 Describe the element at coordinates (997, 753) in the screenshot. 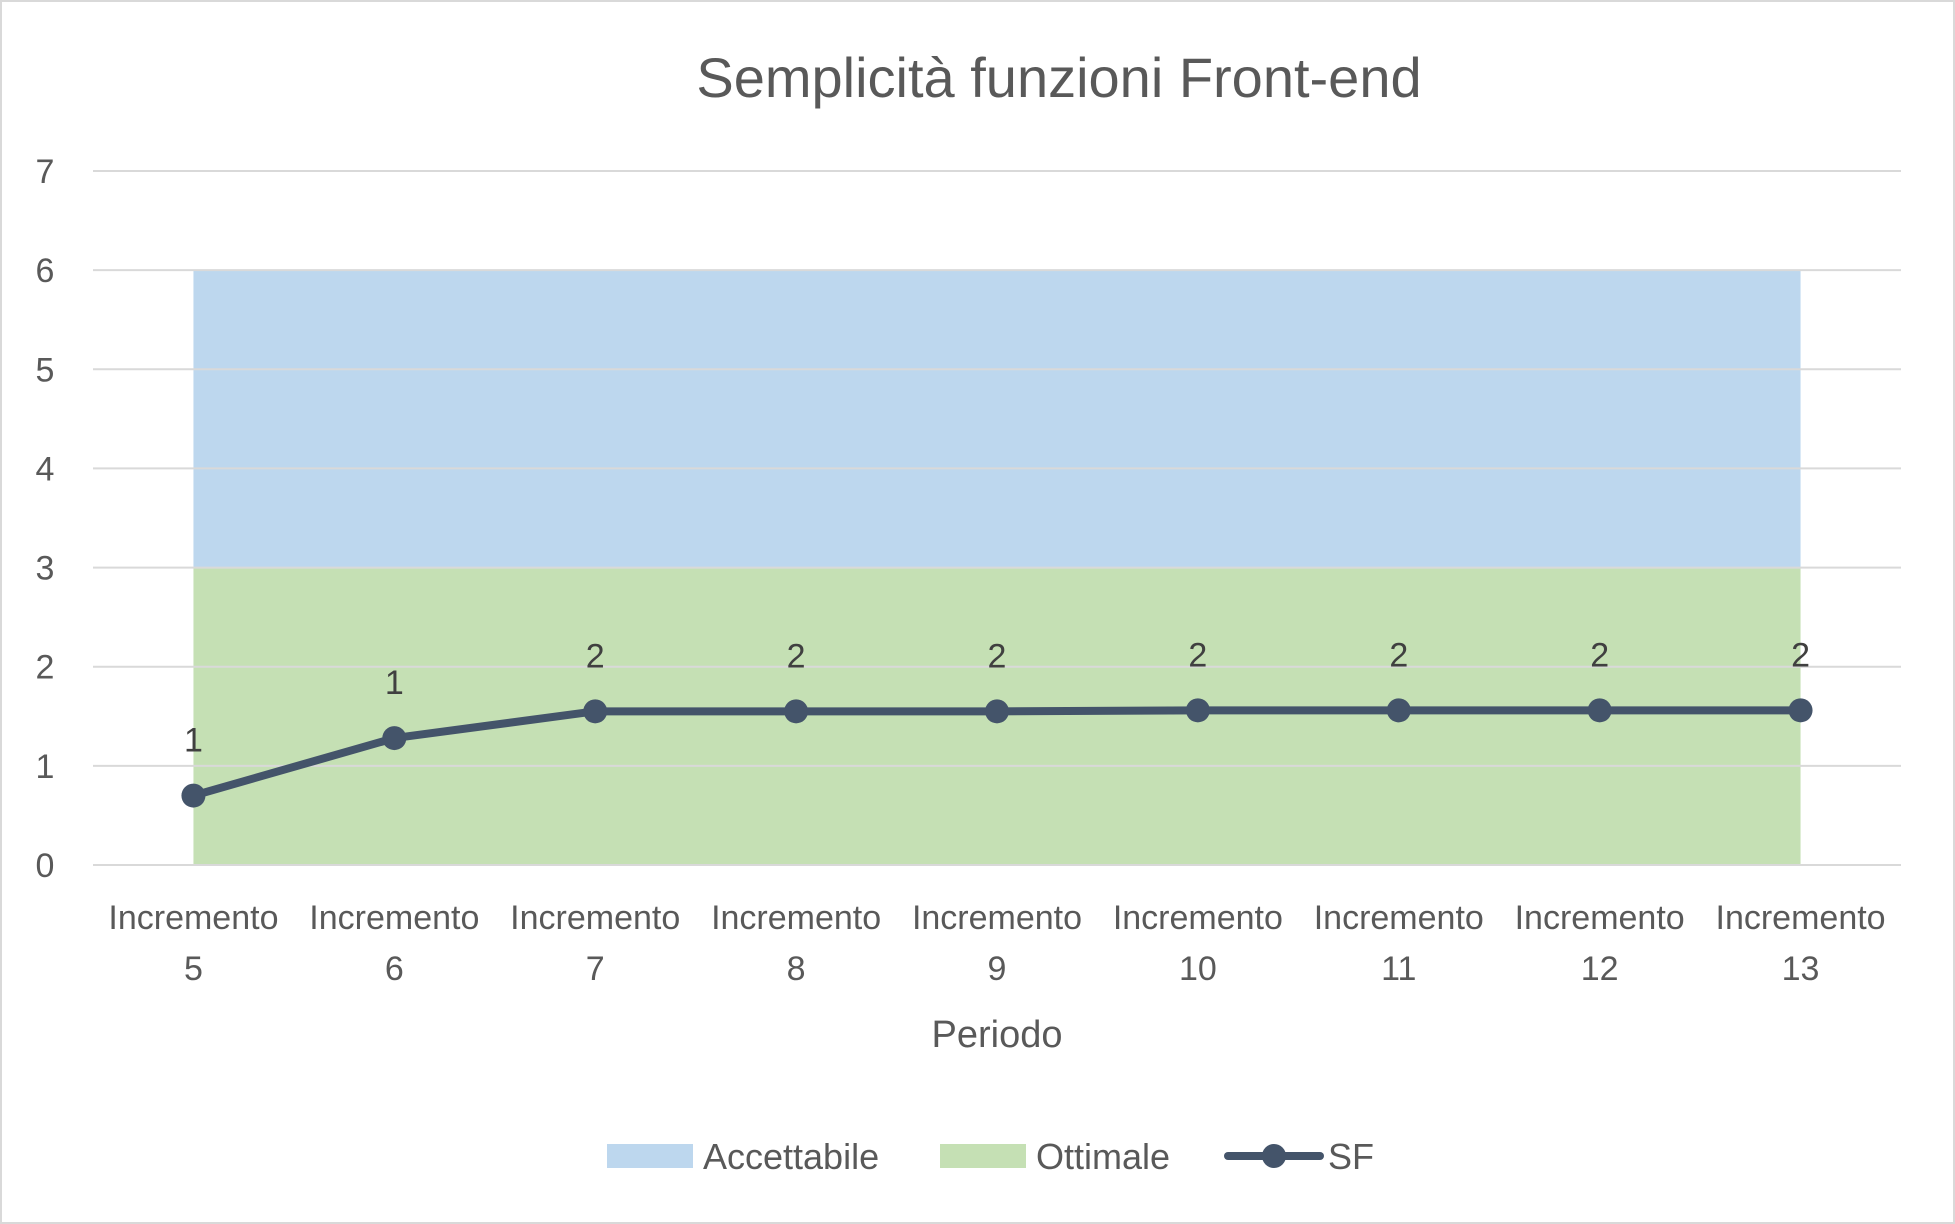

I see `series-layer` at that location.